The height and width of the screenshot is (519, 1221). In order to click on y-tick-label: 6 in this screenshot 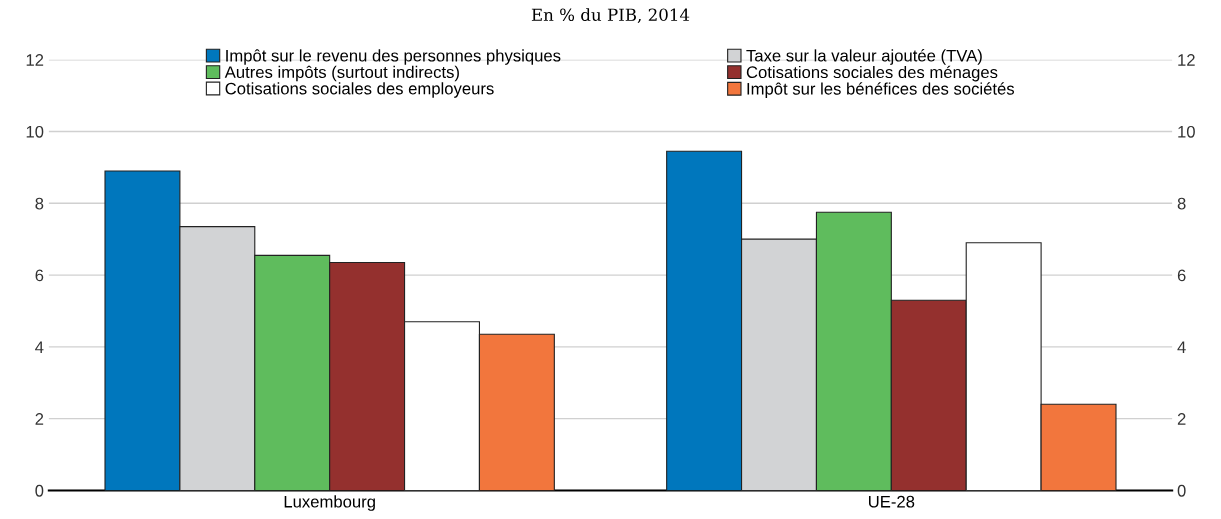, I will do `click(39, 275)`.